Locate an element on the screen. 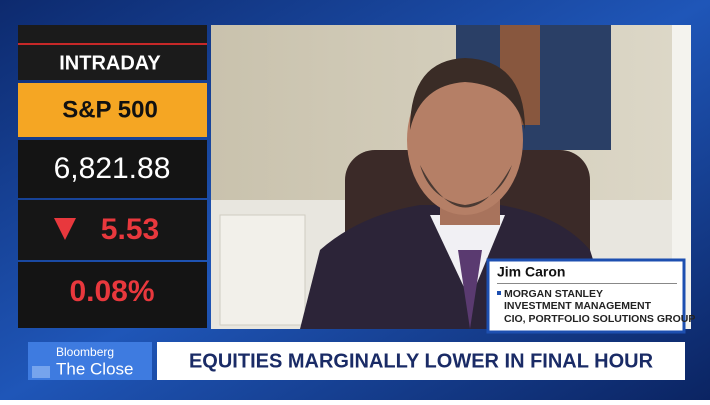  ticker-accent is located at coordinates (112, 44).